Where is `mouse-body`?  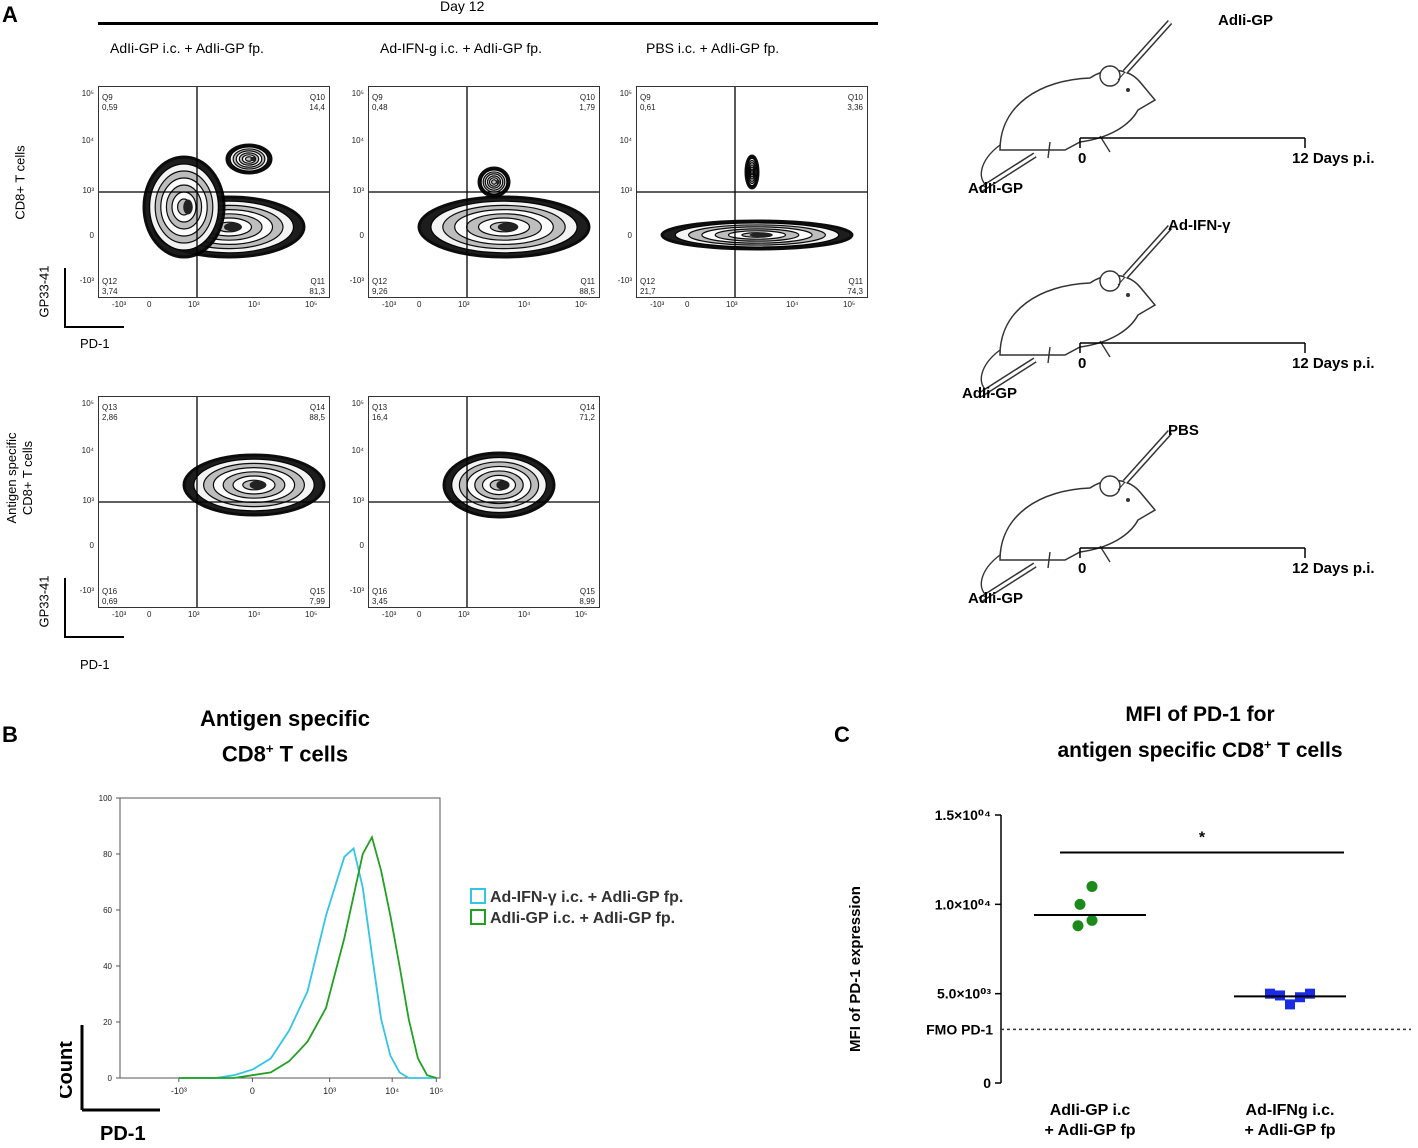 mouse-body is located at coordinates (1078, 315).